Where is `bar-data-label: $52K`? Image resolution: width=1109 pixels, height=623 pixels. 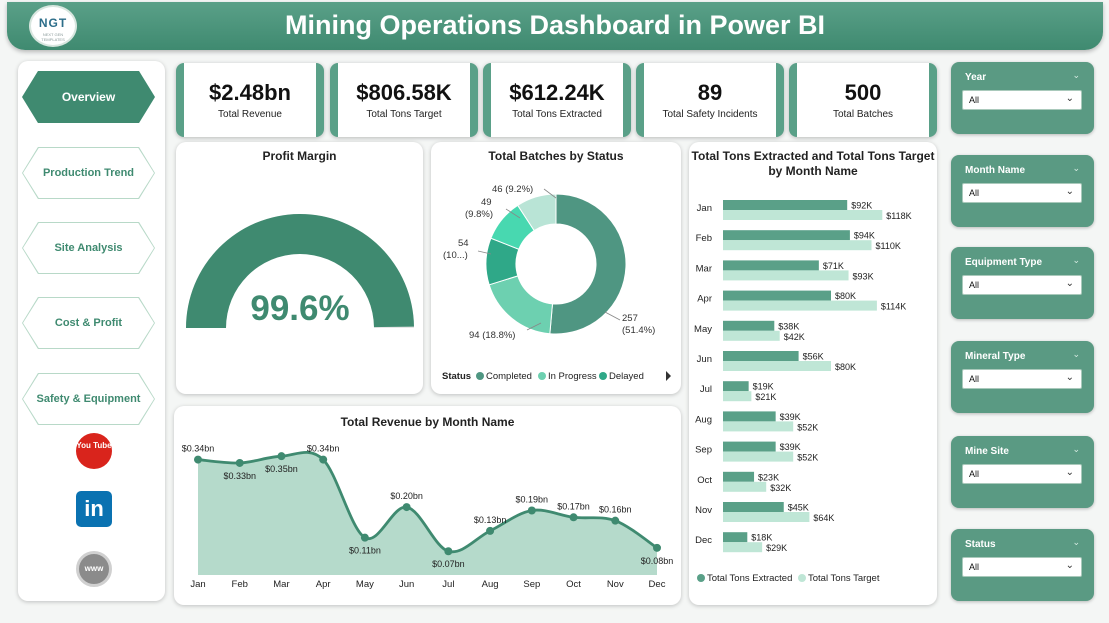
bar-data-label: $52K is located at coordinates (807, 458).